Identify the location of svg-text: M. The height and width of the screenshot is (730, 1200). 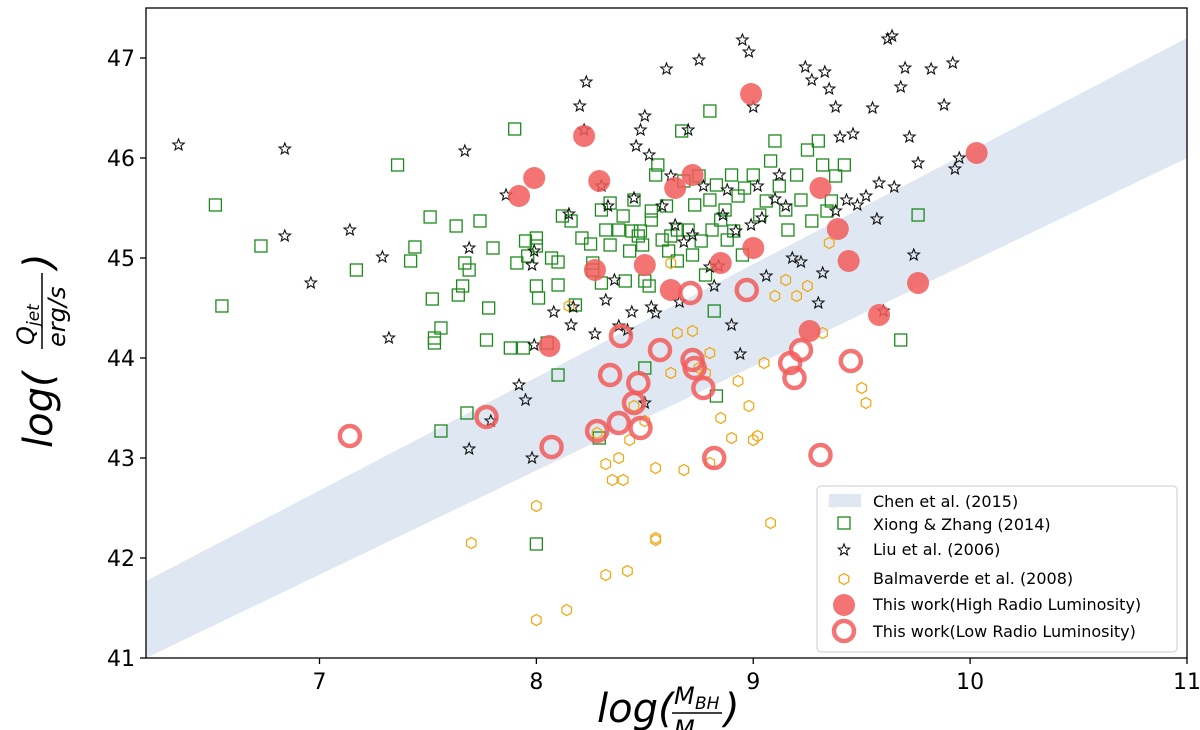
(684, 722).